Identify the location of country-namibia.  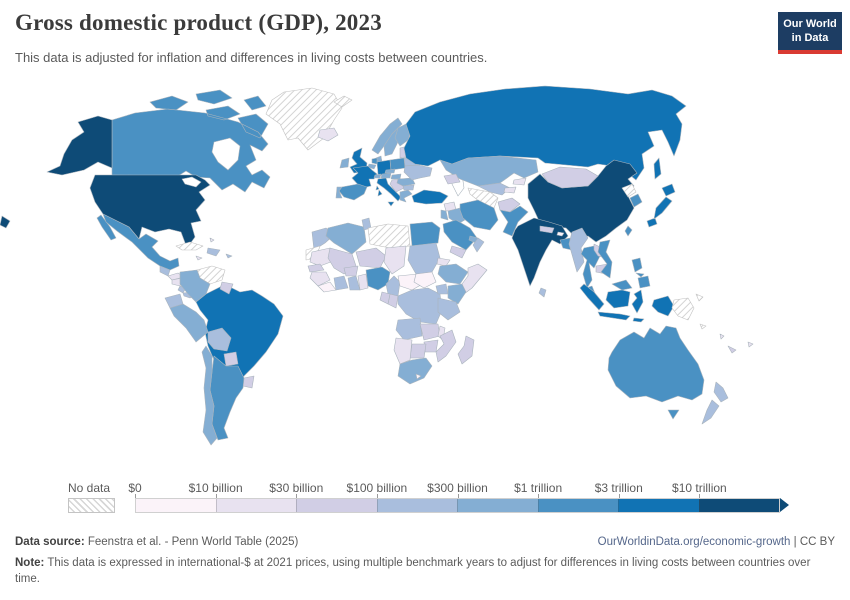
(403, 351).